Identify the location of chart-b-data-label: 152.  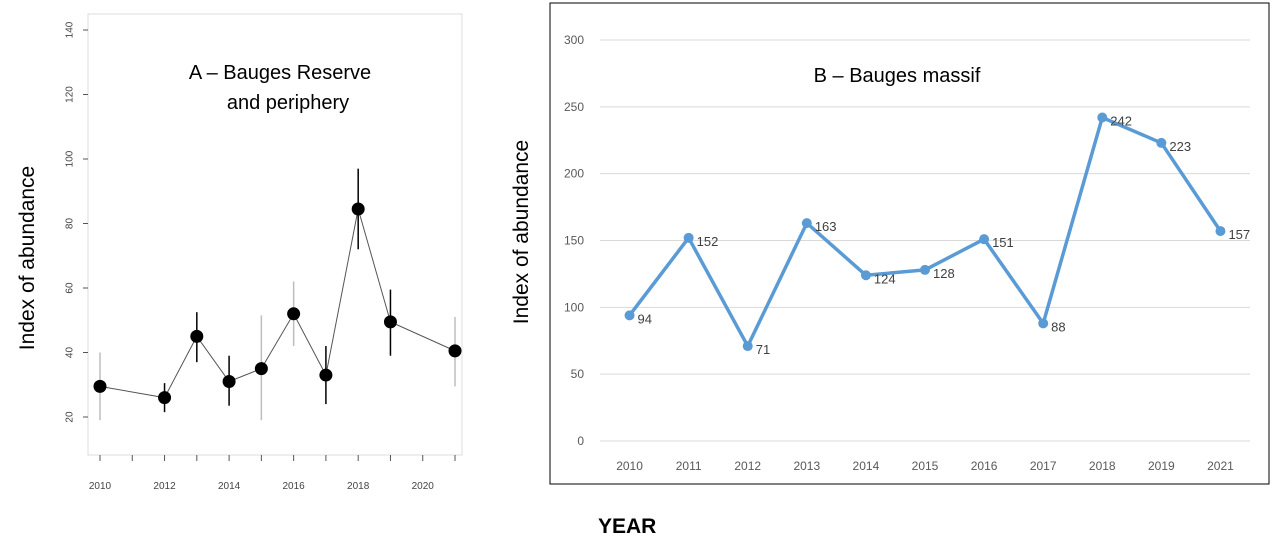
(708, 241).